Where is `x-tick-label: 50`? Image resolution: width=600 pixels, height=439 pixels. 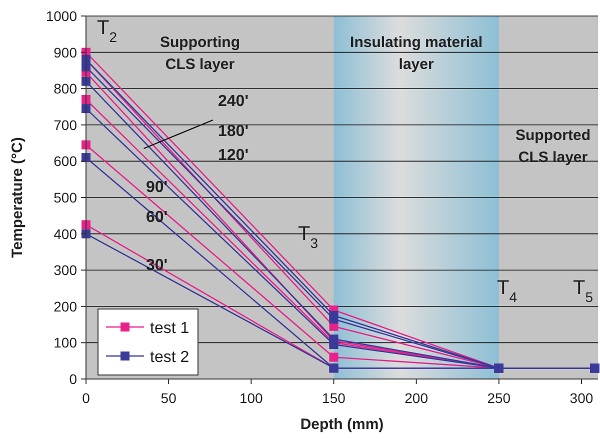
x-tick-label: 50 is located at coordinates (168, 398).